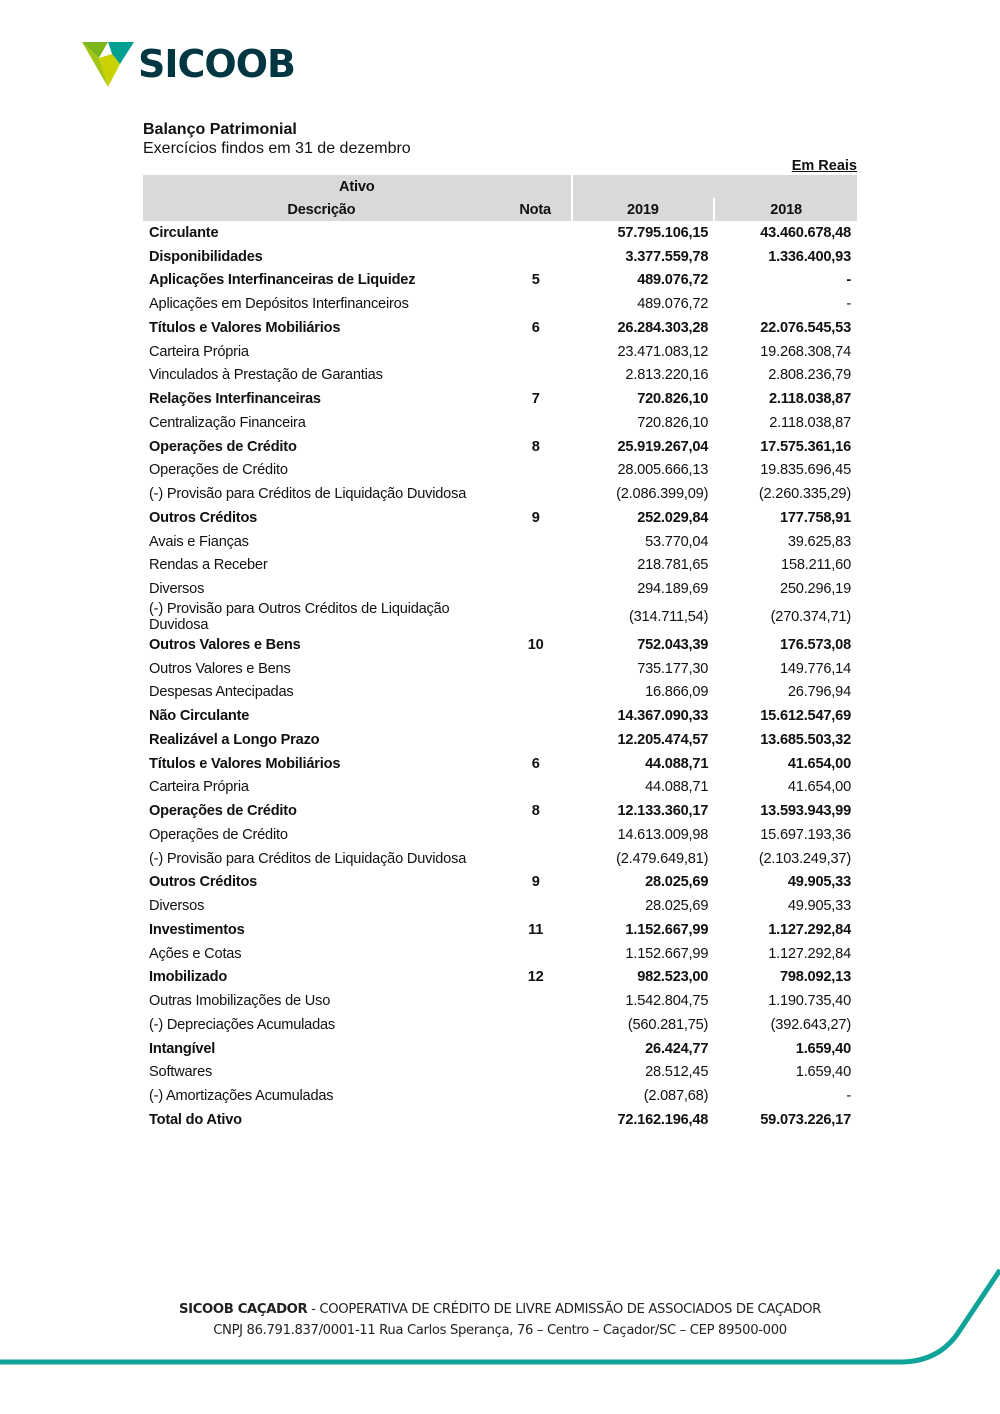 This screenshot has width=1000, height=1414. What do you see at coordinates (663, 327) in the screenshot?
I see `row-value-2019: 26.284.303,28` at bounding box center [663, 327].